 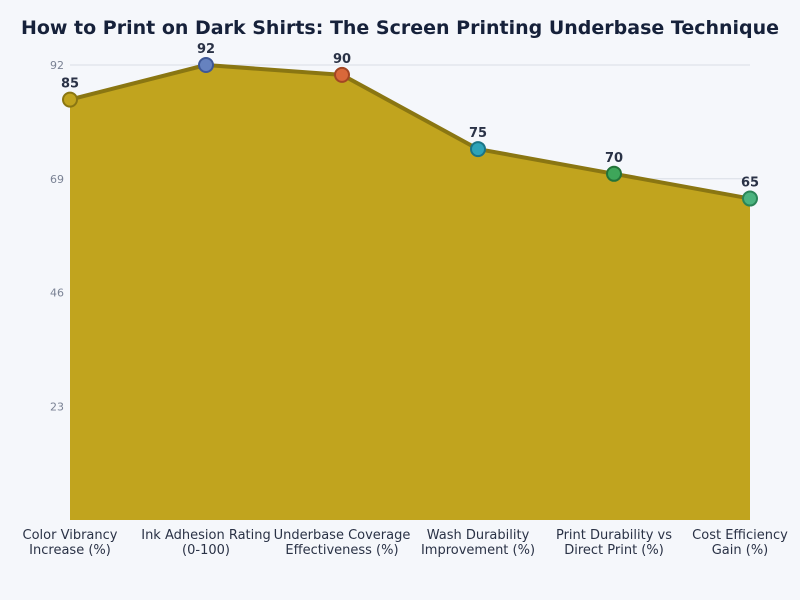 I want to click on x-tick-label: Ink Adhesion Rating (0-100), so click(x=206, y=543).